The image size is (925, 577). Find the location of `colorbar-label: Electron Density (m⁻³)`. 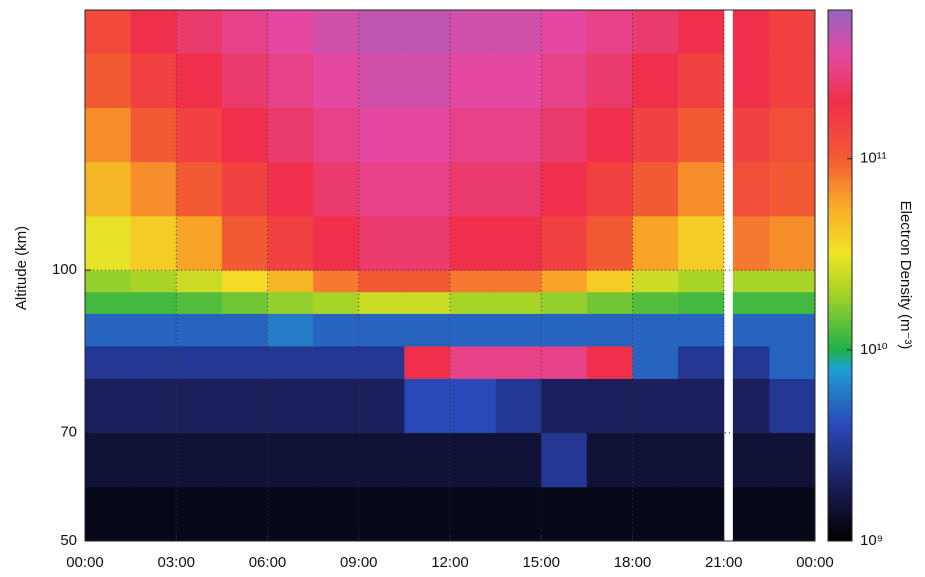

colorbar-label: Electron Density (m⁻³) is located at coordinates (905, 275).